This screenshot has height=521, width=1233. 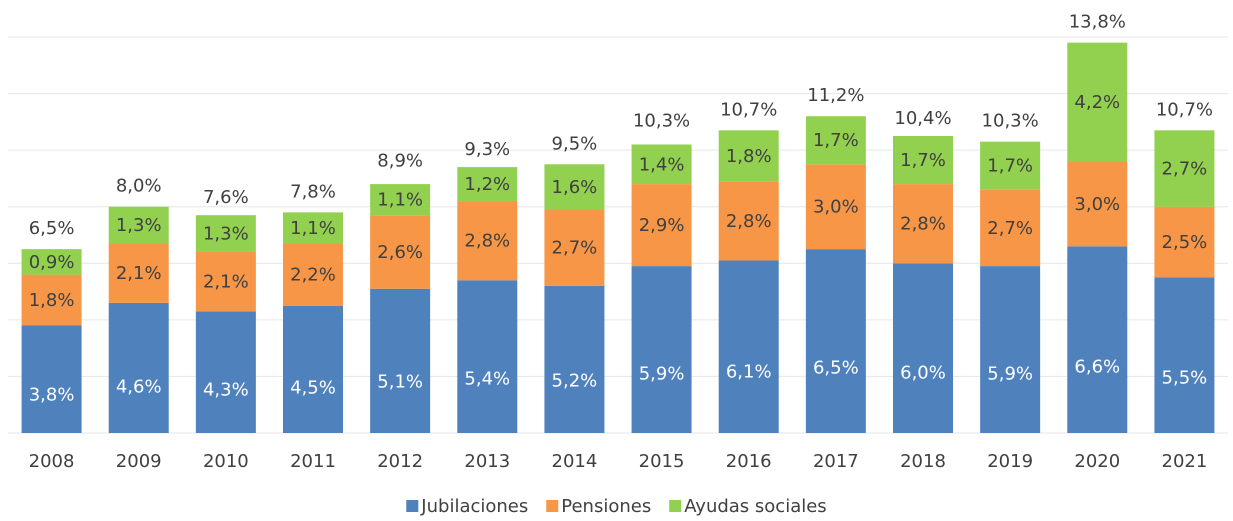 What do you see at coordinates (606, 506) in the screenshot?
I see `legend-label: Pensiones` at bounding box center [606, 506].